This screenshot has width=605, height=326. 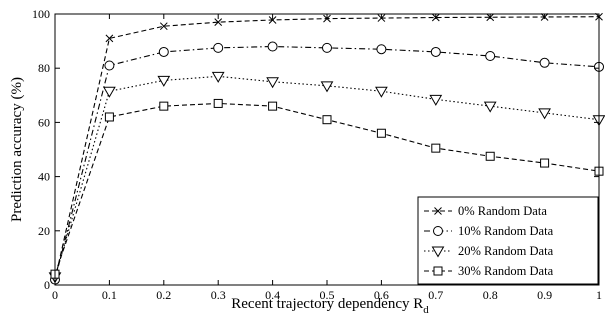 I want to click on y-tick-label: 0, so click(x=47, y=285).